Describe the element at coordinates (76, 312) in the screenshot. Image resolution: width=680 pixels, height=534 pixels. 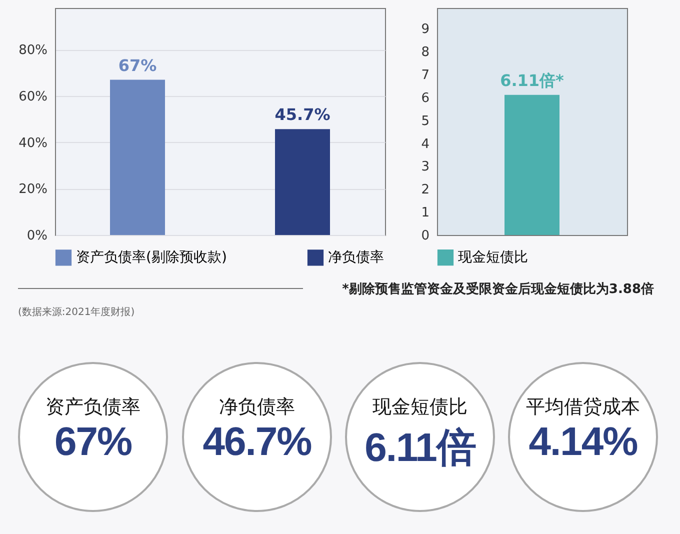
I see `text: (数据来源:2021年度财报)` at that location.